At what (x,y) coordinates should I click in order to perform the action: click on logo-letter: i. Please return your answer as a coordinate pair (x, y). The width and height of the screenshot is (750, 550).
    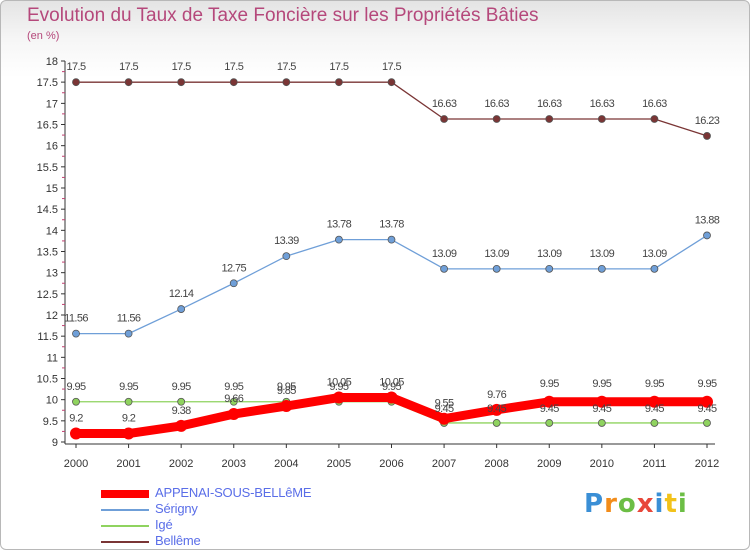
    Looking at the image, I should click on (682, 504).